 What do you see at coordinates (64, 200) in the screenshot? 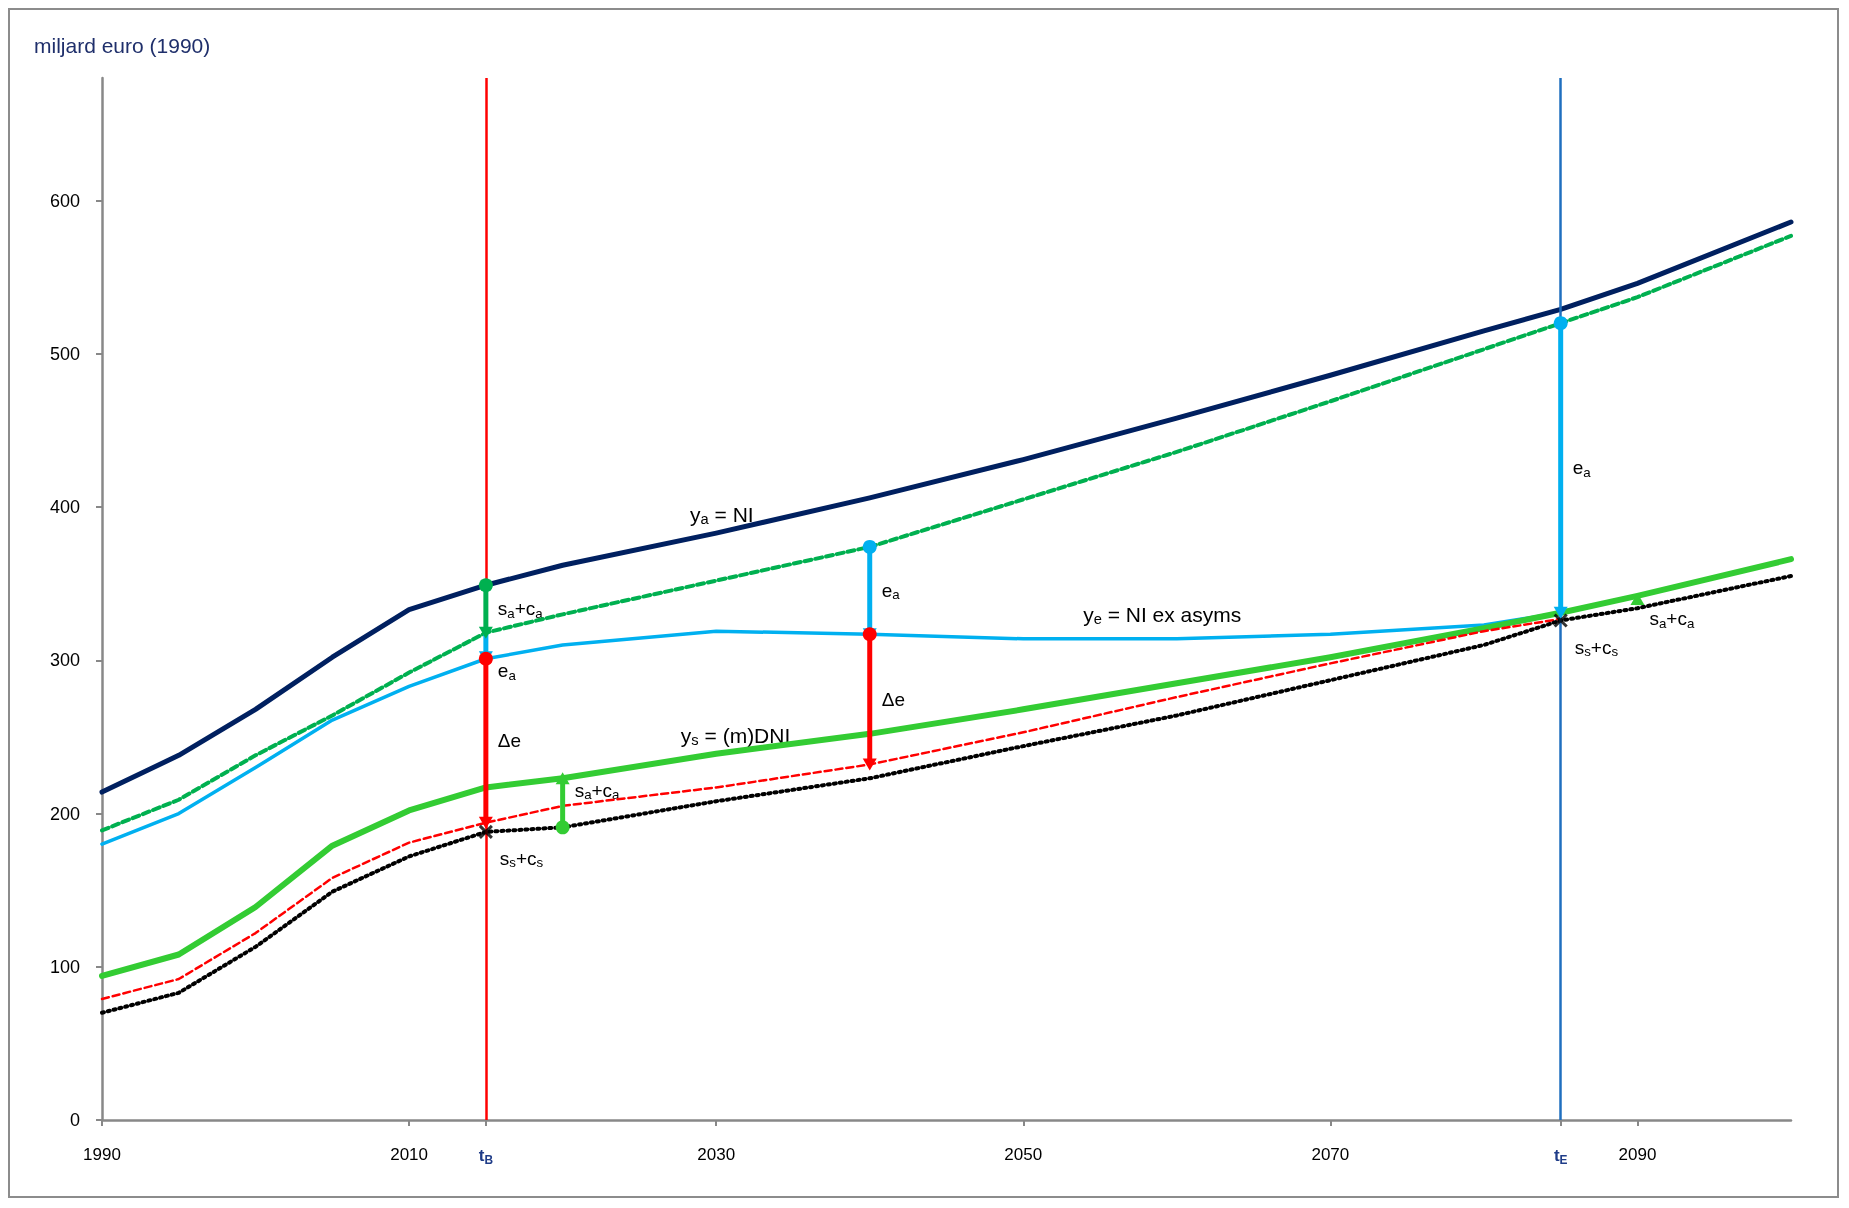
I see `y-tick-label: 600` at bounding box center [64, 200].